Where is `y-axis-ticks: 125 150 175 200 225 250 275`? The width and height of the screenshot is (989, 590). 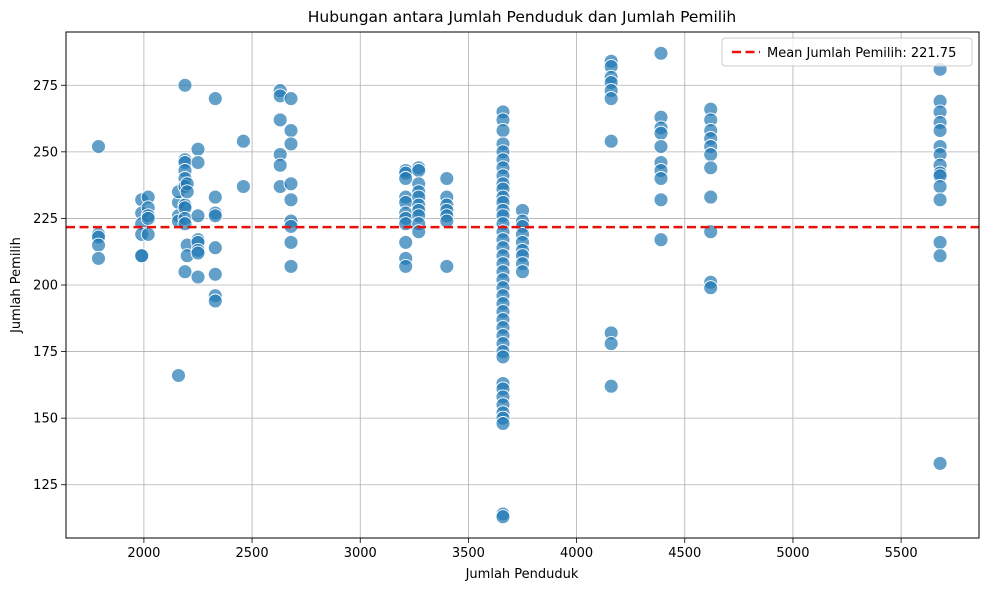 y-axis-ticks: 125 150 175 200 225 250 275 is located at coordinates (49, 286).